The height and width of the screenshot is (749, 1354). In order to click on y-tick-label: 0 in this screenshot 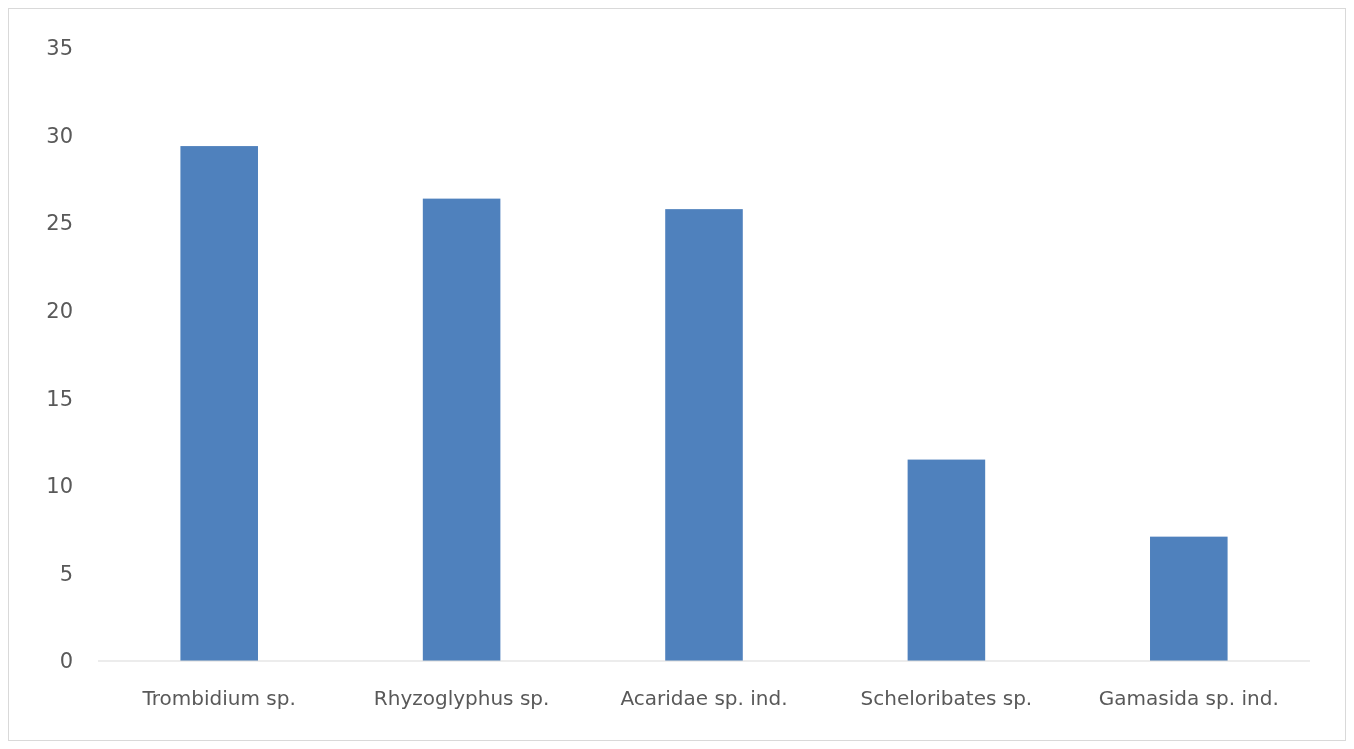, I will do `click(66, 661)`.